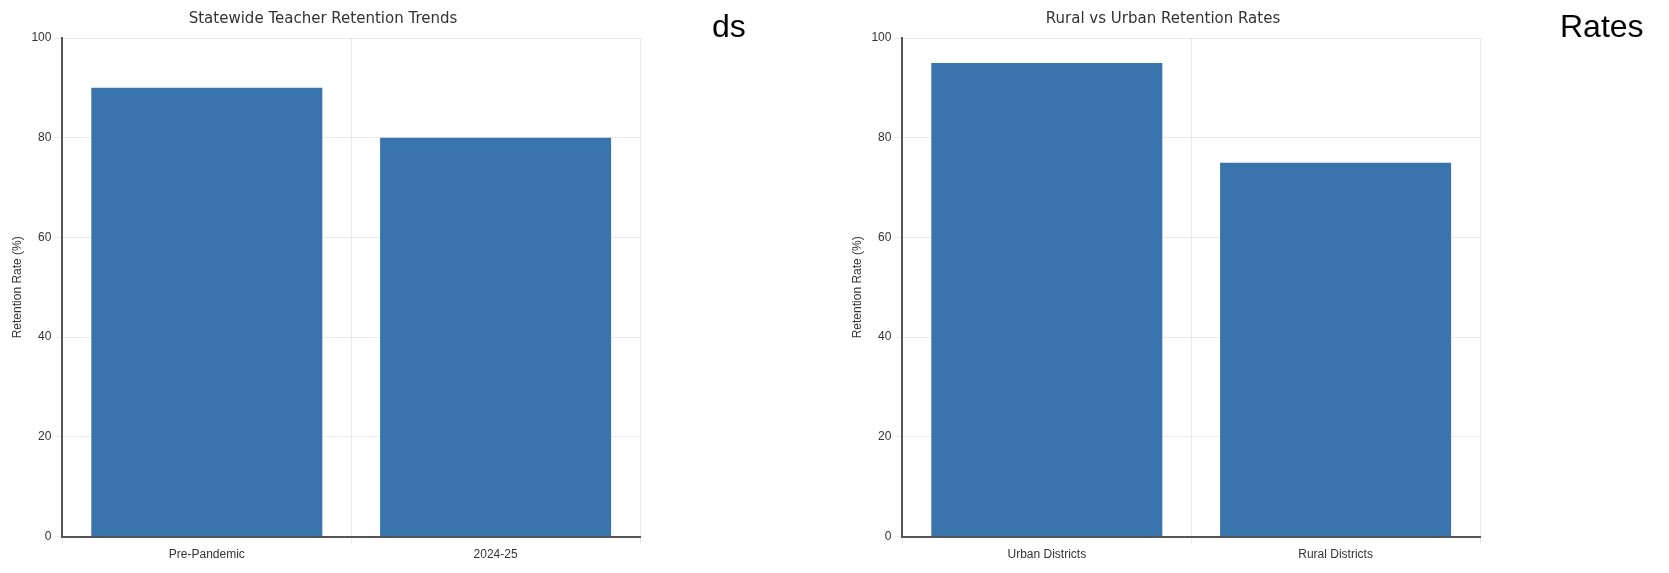  I want to click on text: ds, so click(729, 26).